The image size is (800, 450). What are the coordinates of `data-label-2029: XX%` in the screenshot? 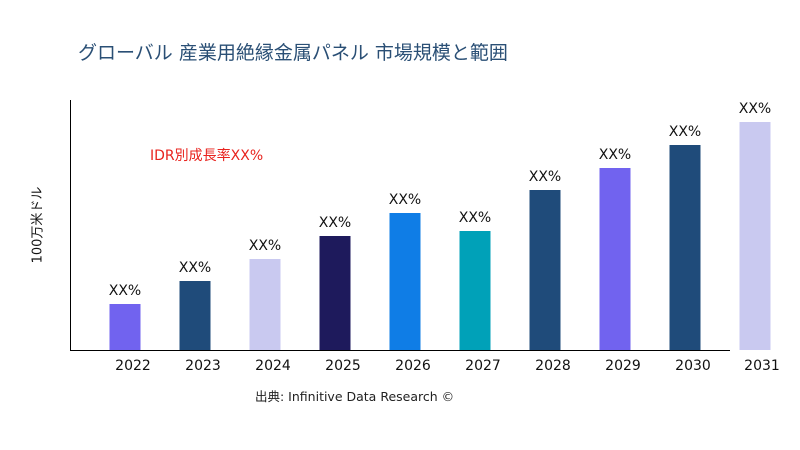 It's located at (615, 155).